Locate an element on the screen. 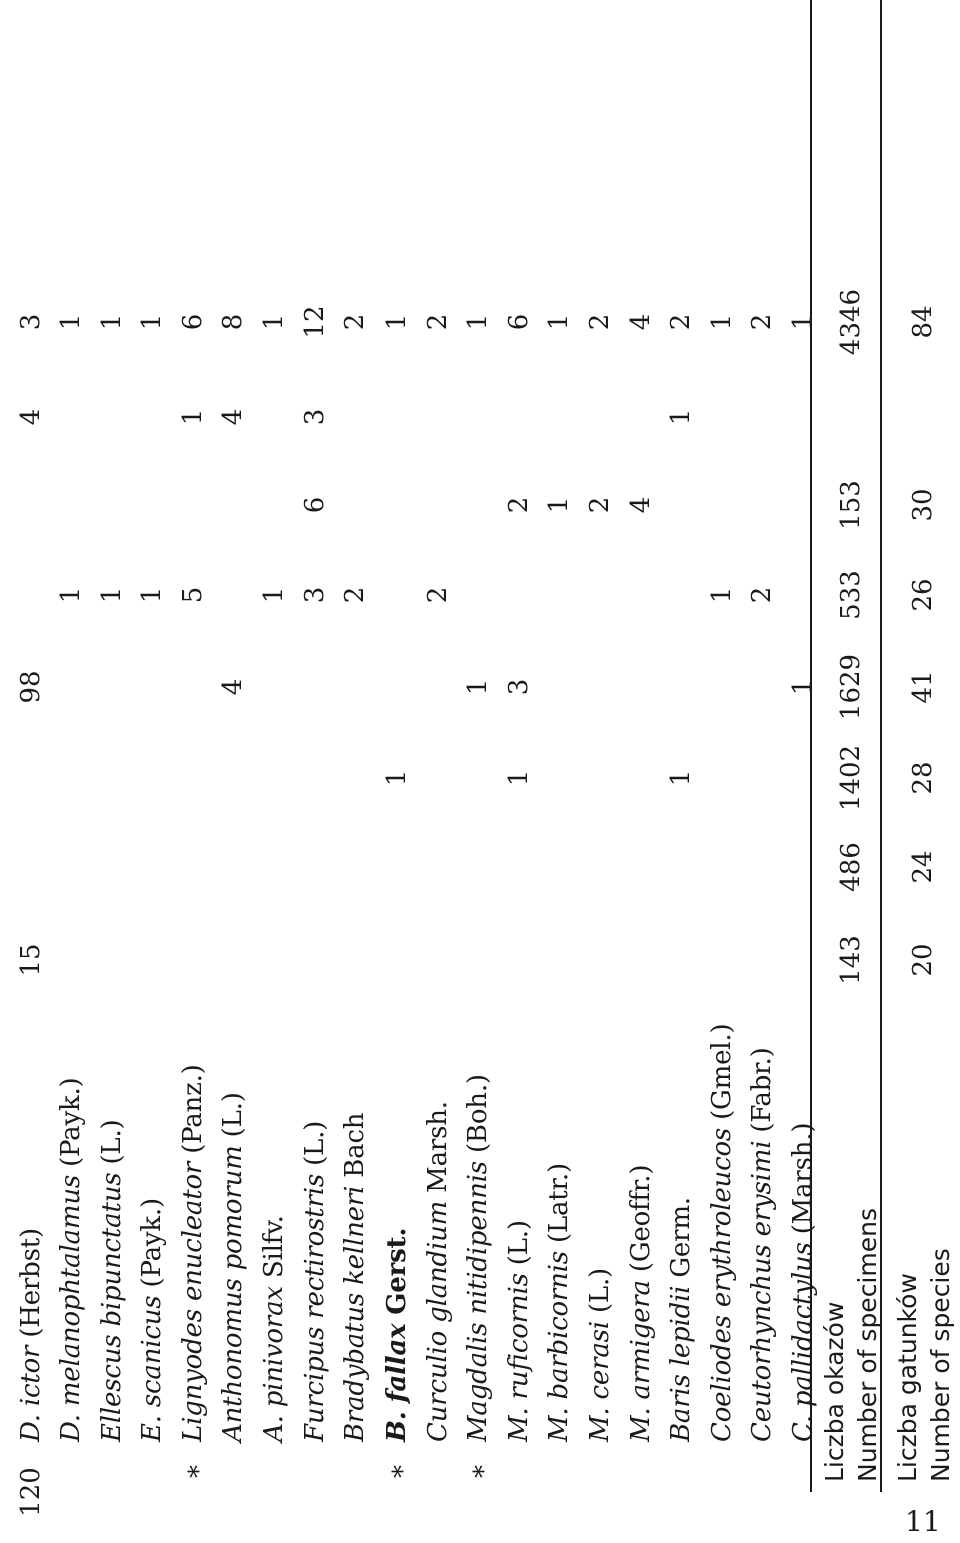 This screenshot has width=960, height=1543. species-binomial: E. scanicus is located at coordinates (152, 1368).